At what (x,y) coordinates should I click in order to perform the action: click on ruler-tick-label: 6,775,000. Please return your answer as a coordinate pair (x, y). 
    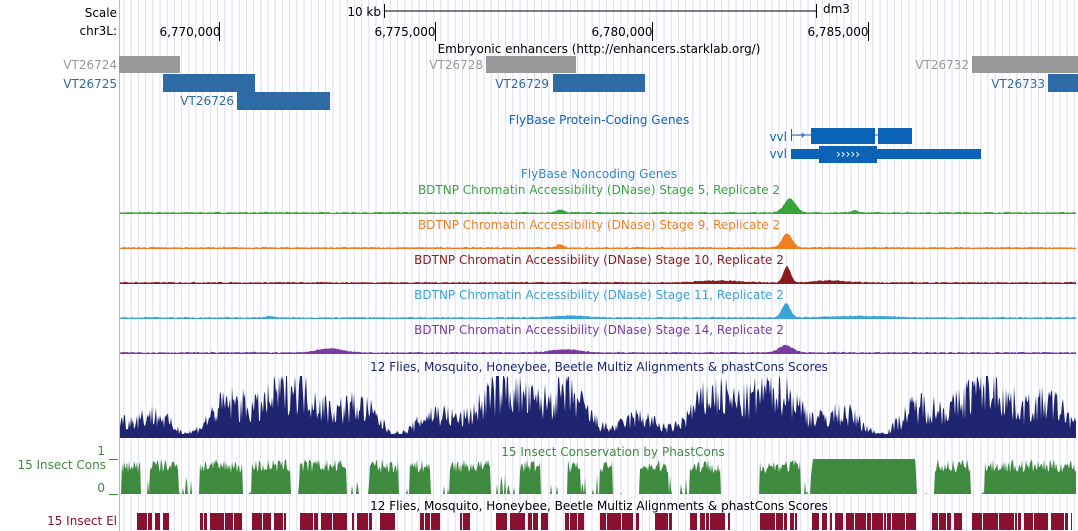
    Looking at the image, I should click on (404, 32).